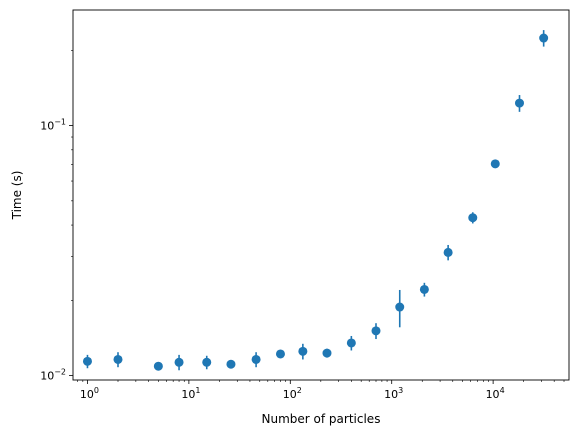 The width and height of the screenshot is (578, 437). Describe the element at coordinates (53, 375) in the screenshot. I see `y-tick-label: 10⁻²` at that location.